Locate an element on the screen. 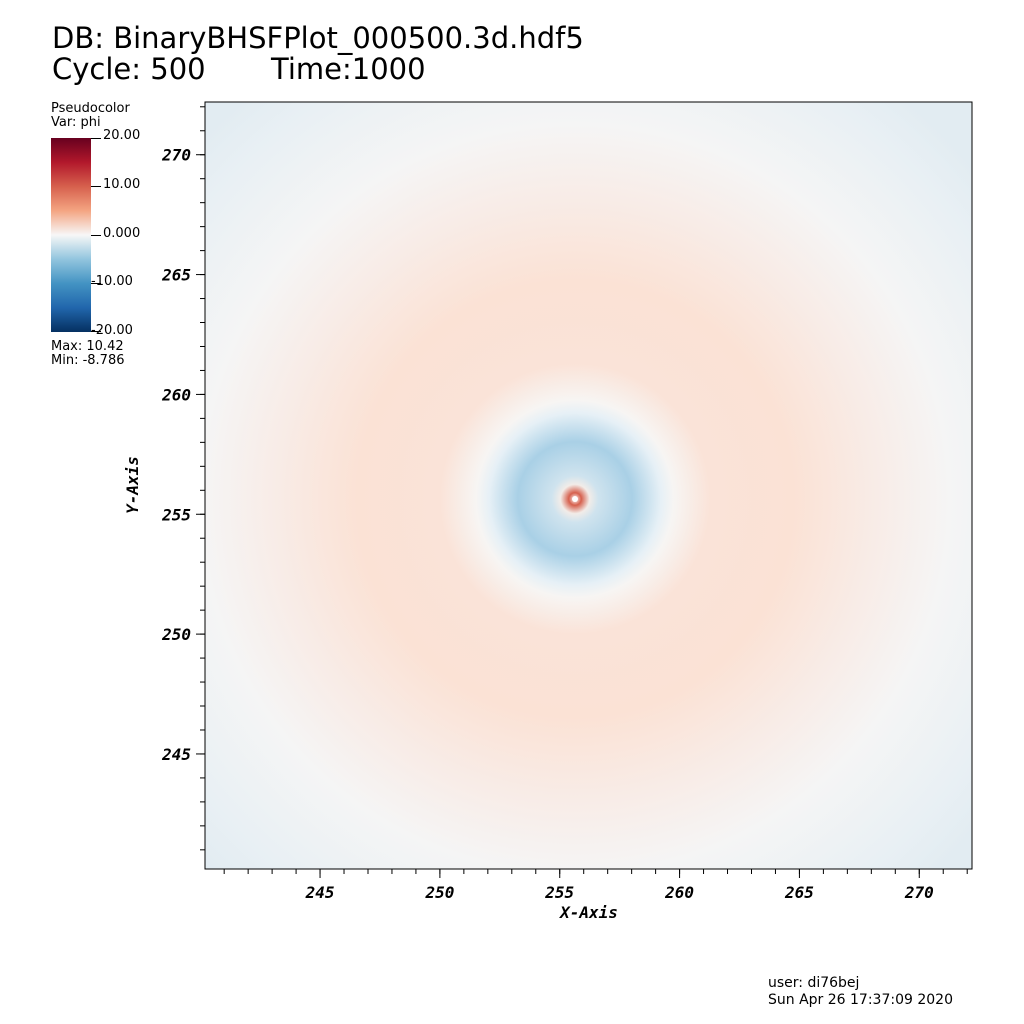 Image resolution: width=1024 pixels, height=1024 pixels. x-tick-label: 245 is located at coordinates (320, 892).